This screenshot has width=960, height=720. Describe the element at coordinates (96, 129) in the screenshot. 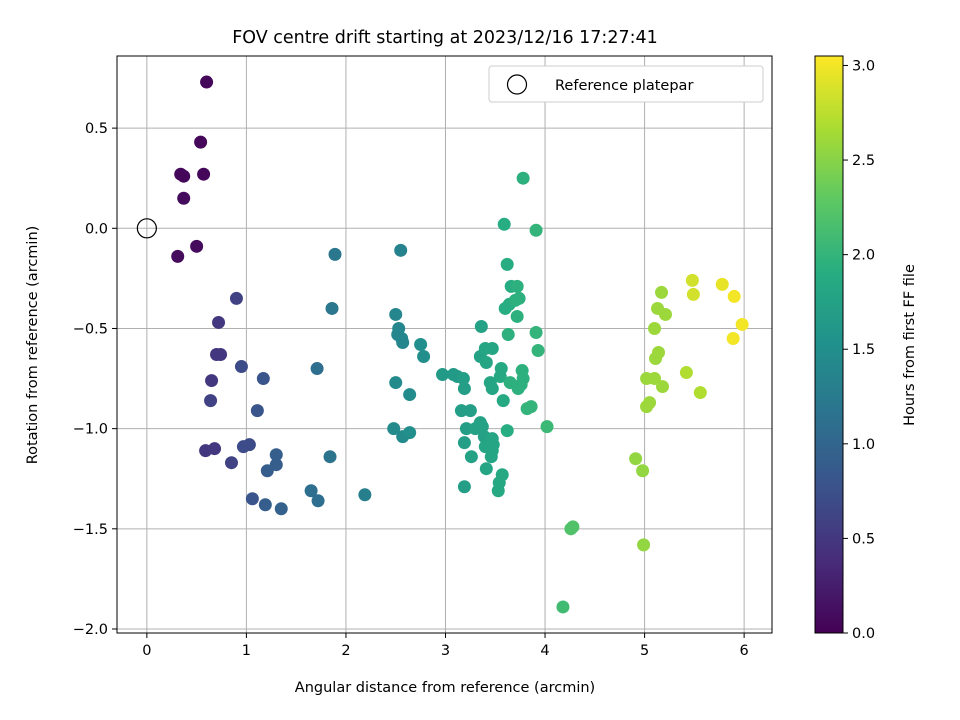

I see `y-tick-label: 0.5` at that location.